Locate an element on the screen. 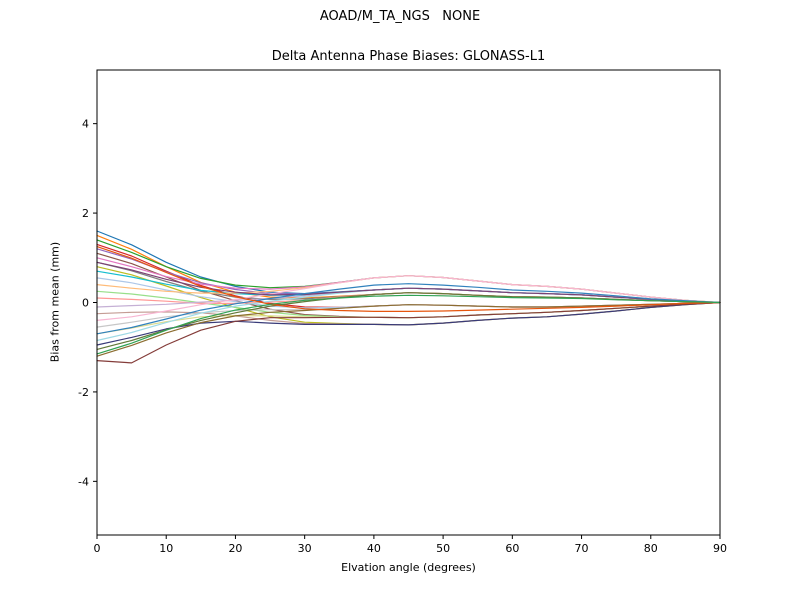  x-tick-label: 60 is located at coordinates (512, 548).